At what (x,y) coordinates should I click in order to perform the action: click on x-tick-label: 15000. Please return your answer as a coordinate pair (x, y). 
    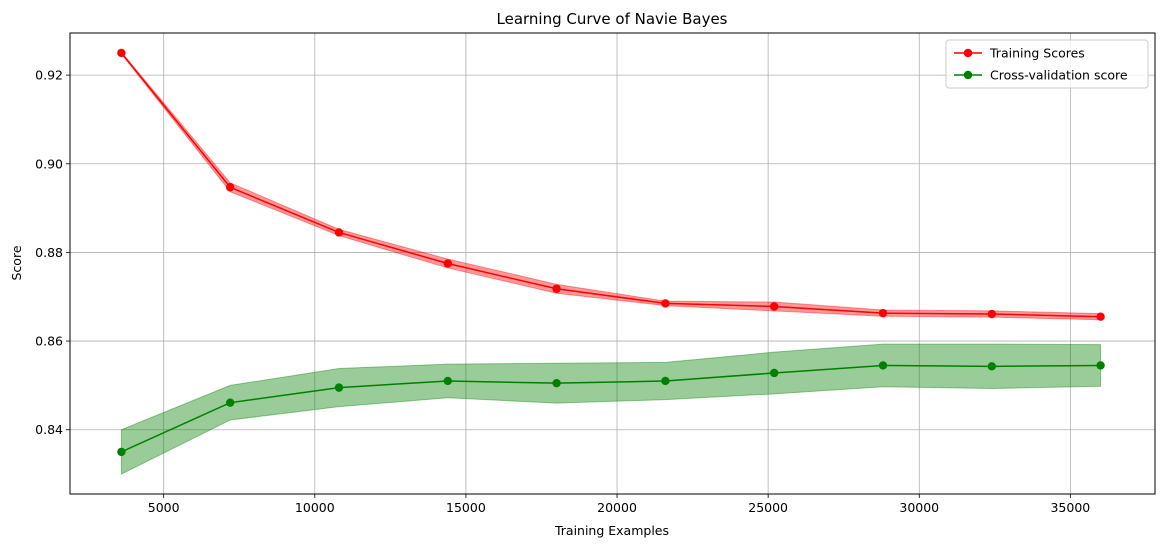
    Looking at the image, I should click on (466, 507).